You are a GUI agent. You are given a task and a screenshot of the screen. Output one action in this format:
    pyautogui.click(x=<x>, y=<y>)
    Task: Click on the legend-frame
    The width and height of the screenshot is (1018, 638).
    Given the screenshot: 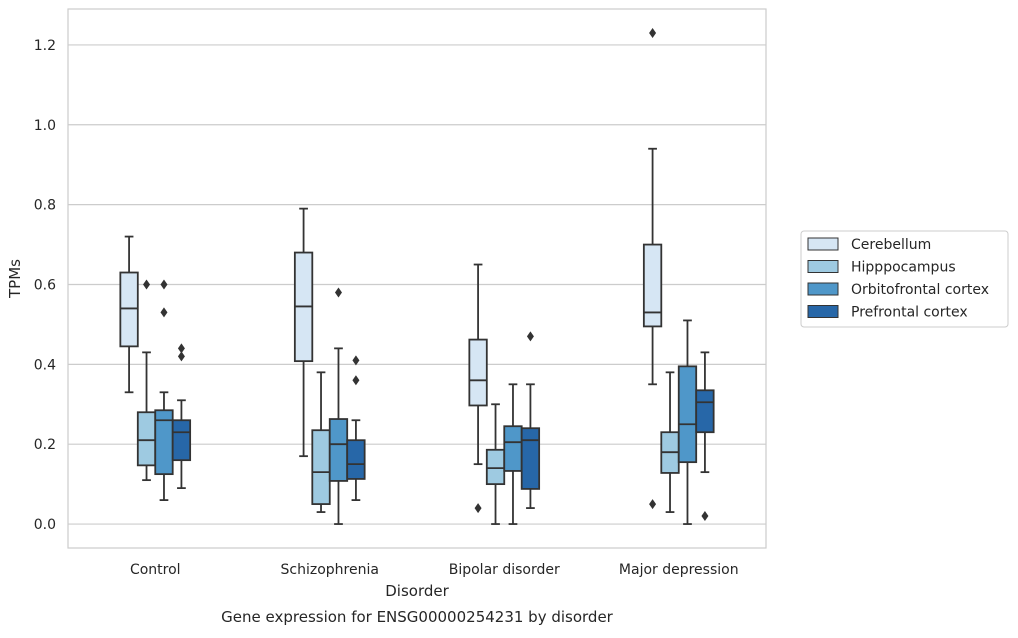 What is the action you would take?
    pyautogui.click(x=904, y=279)
    